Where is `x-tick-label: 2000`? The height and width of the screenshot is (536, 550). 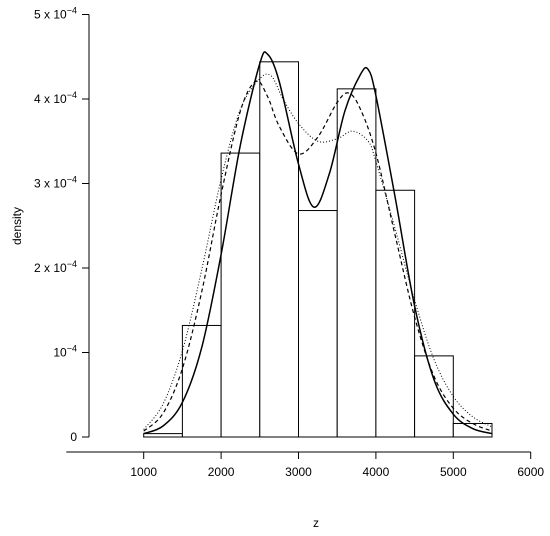
x-tick-label: 2000 is located at coordinates (221, 472).